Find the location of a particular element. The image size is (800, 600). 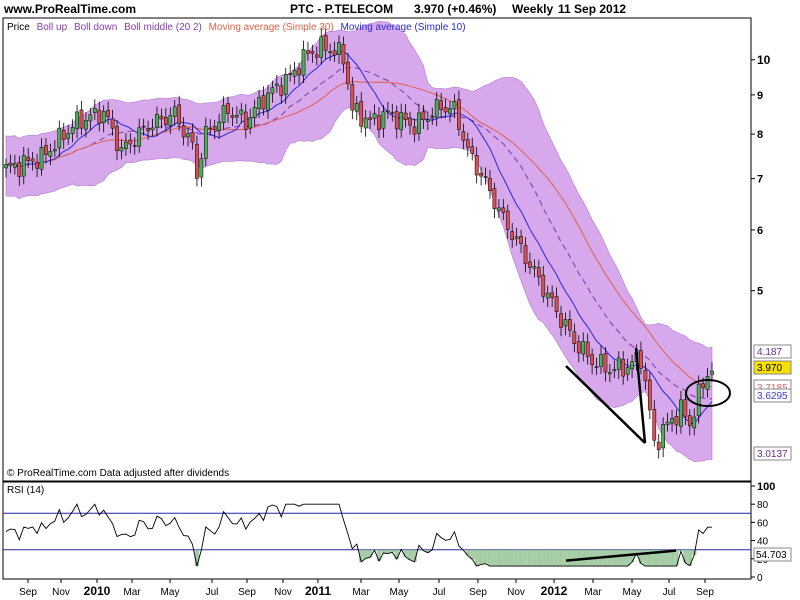

rsi-badge is located at coordinates (772, 554).